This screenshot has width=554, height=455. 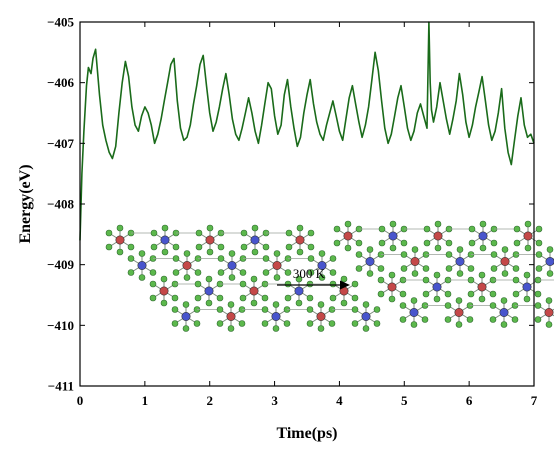 I want to click on x-tick-label: 7, so click(x=534, y=400).